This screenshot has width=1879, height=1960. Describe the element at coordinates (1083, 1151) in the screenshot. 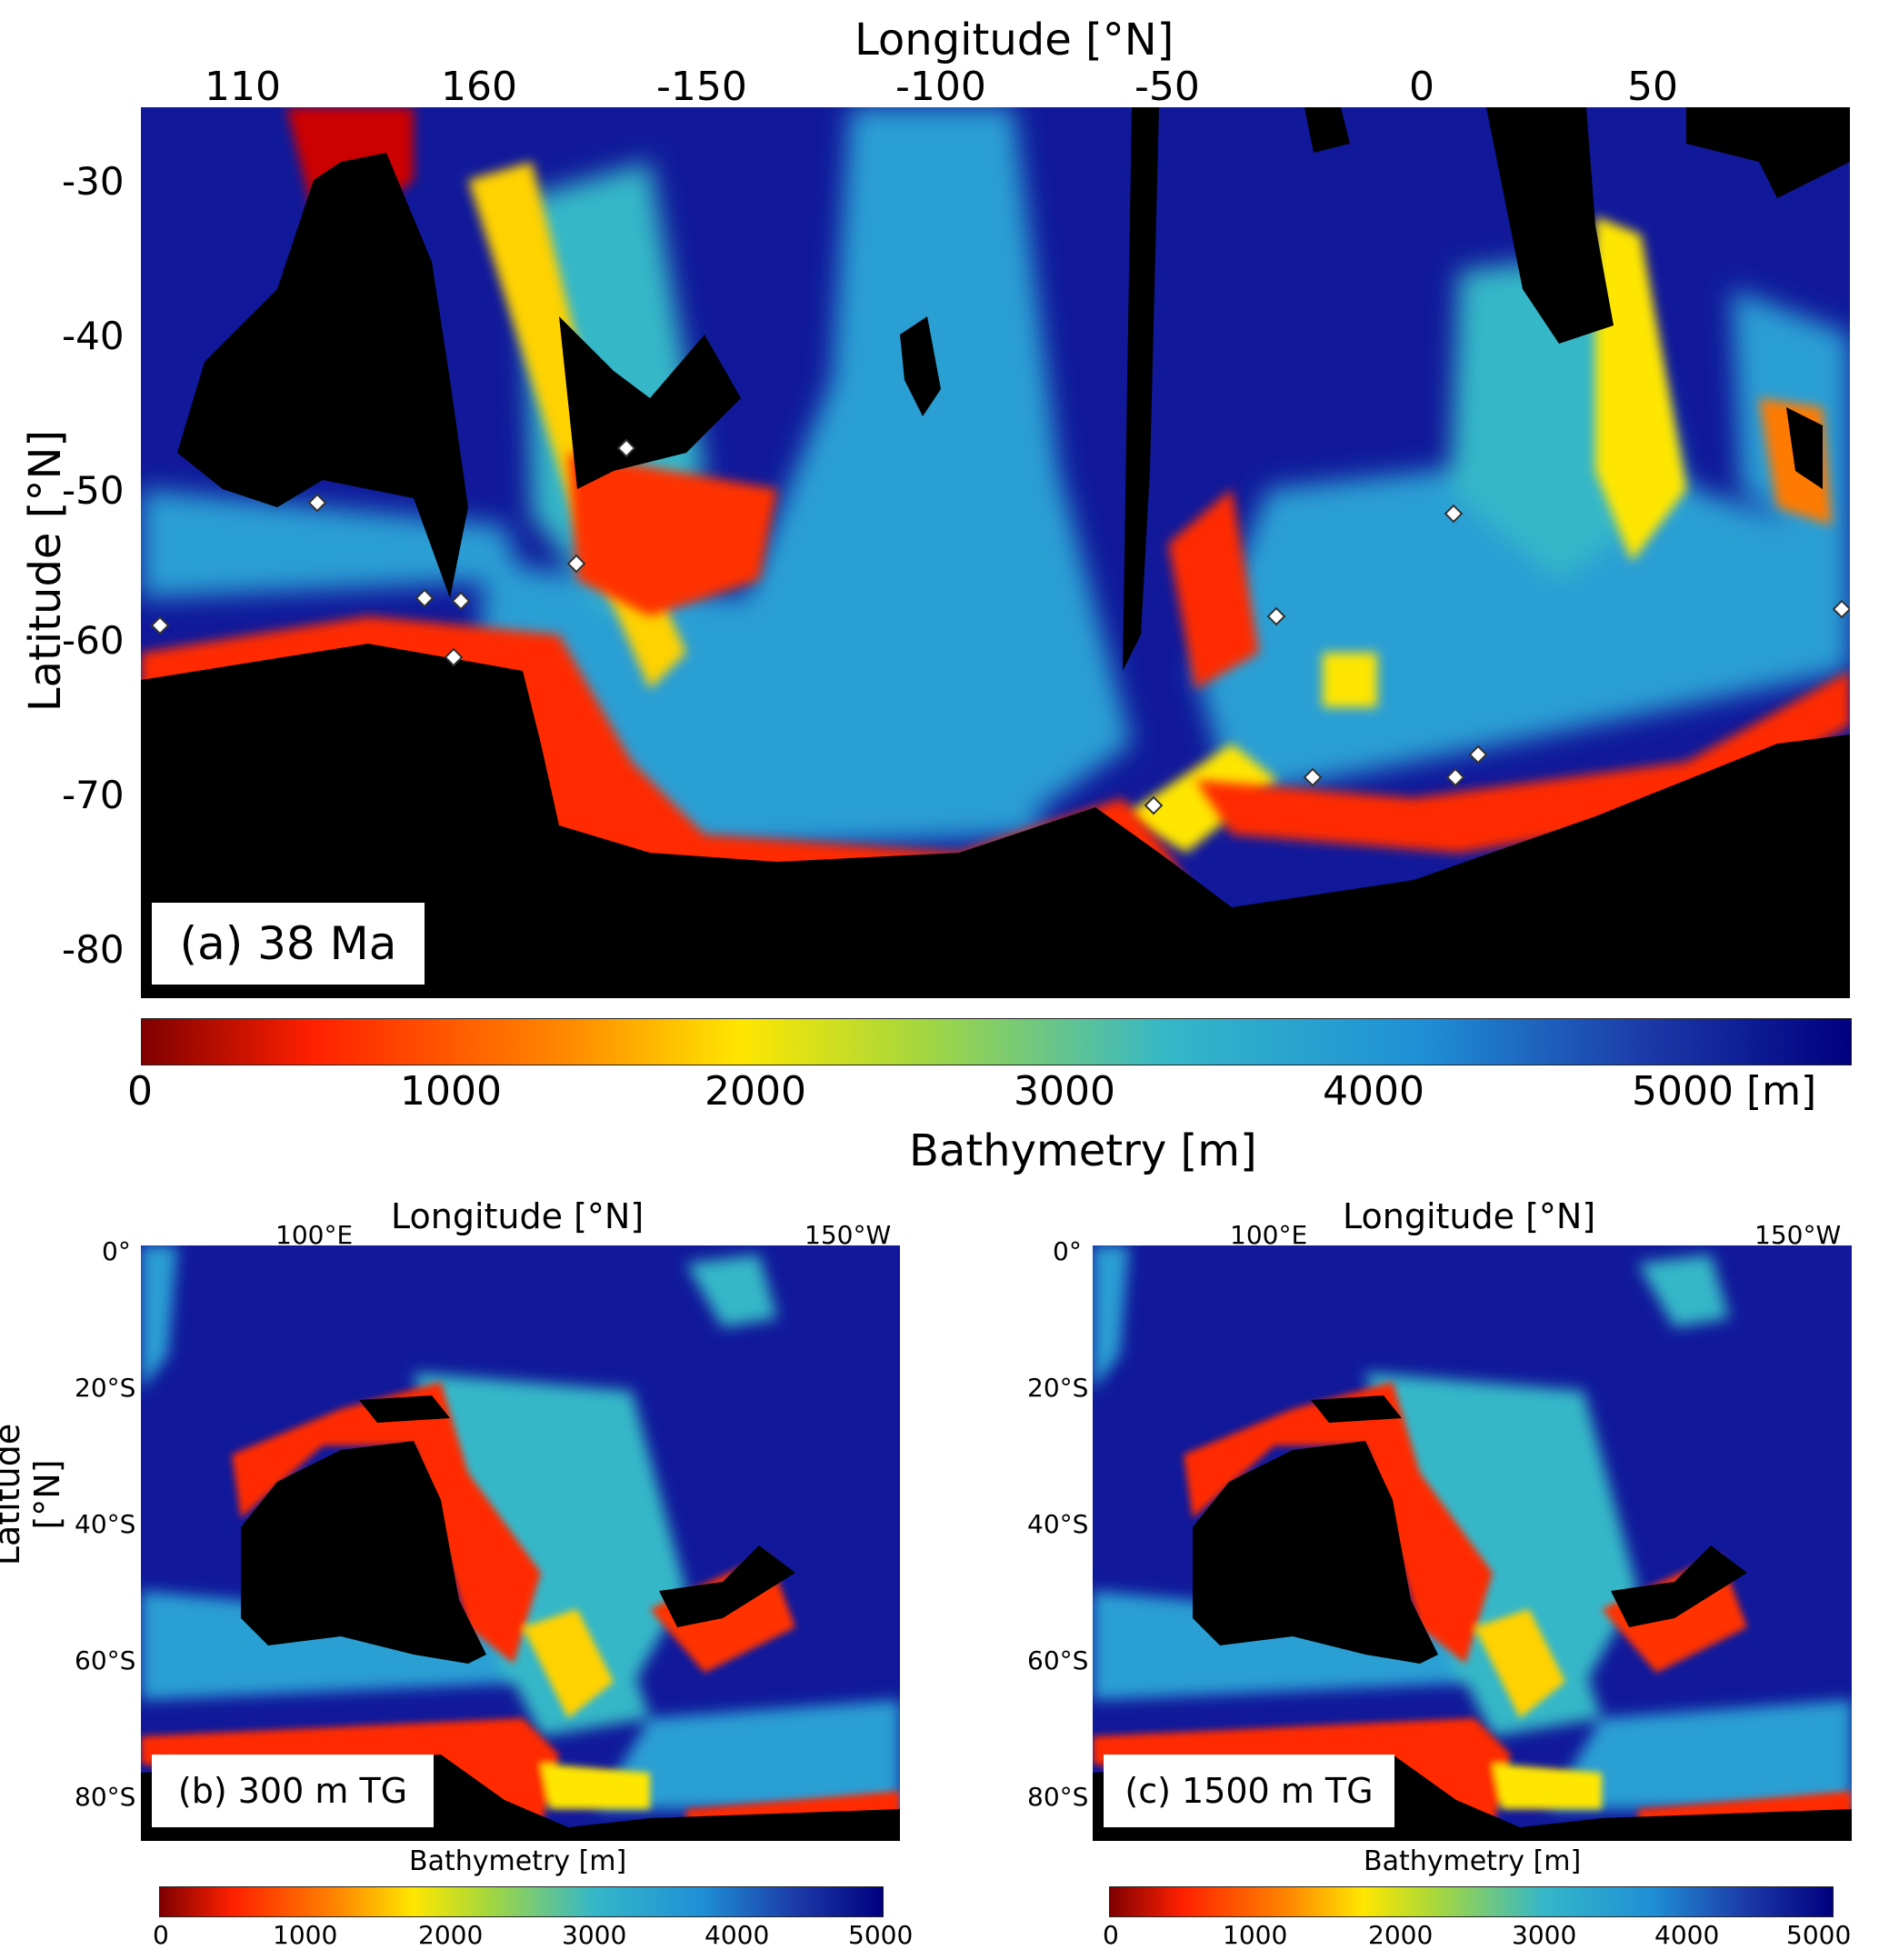

I see `panel-a-cb-label: Bathymetry [m]` at that location.